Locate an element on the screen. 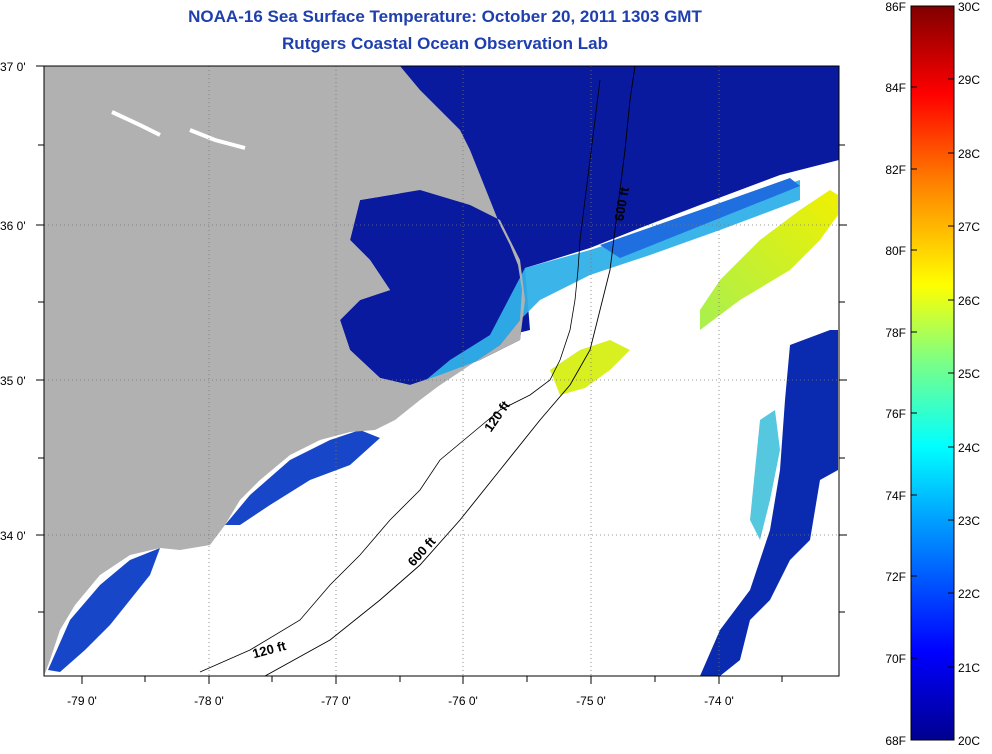  cold-band-east is located at coordinates (769, 503).